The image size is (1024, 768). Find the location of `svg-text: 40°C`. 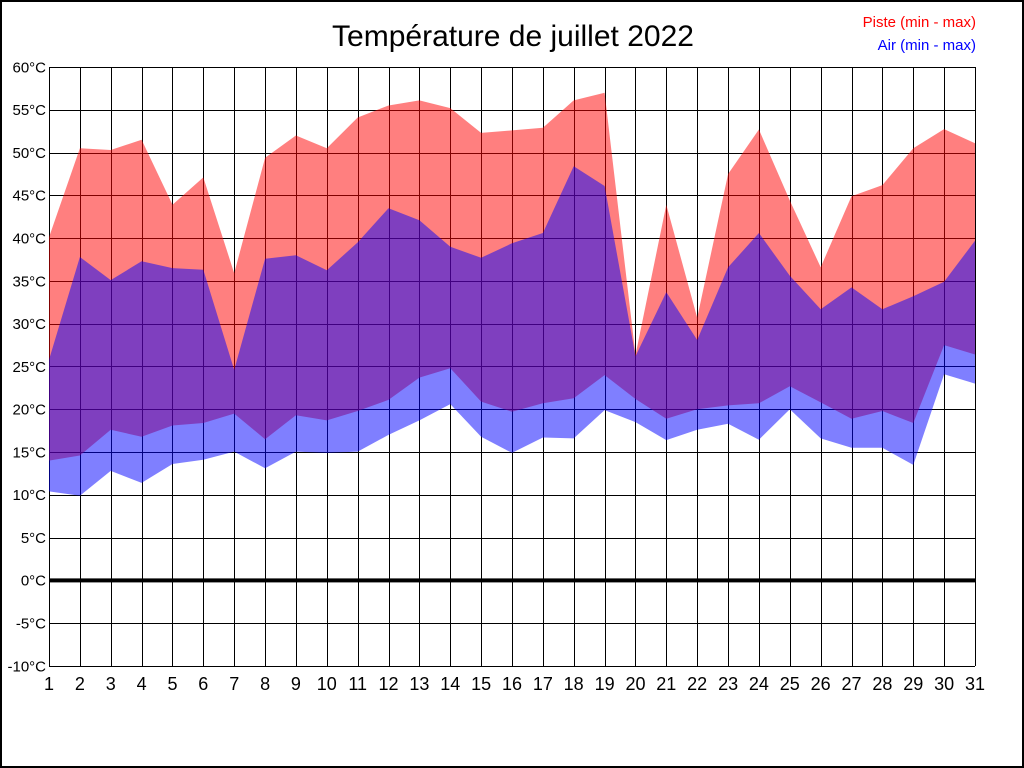

svg-text: 40°C is located at coordinates (29, 239).